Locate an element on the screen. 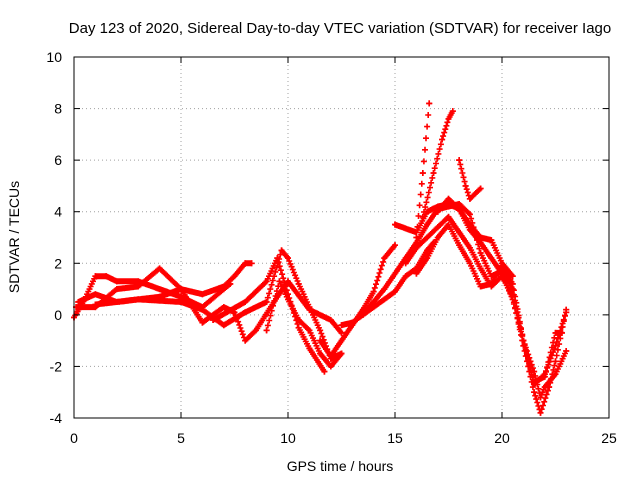  x-tick-label: 10 is located at coordinates (288, 438).